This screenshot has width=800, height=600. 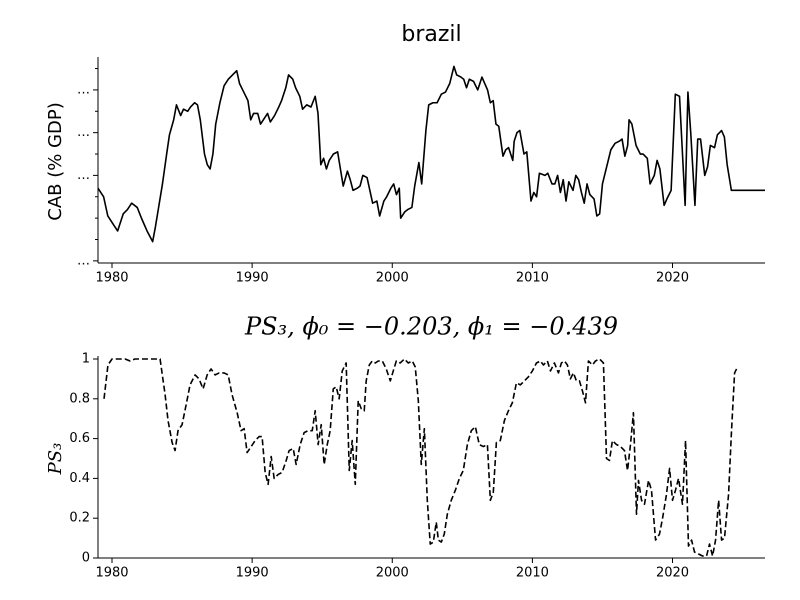 What do you see at coordinates (79, 518) in the screenshot?
I see `y-tick-label: 0.2` at bounding box center [79, 518].